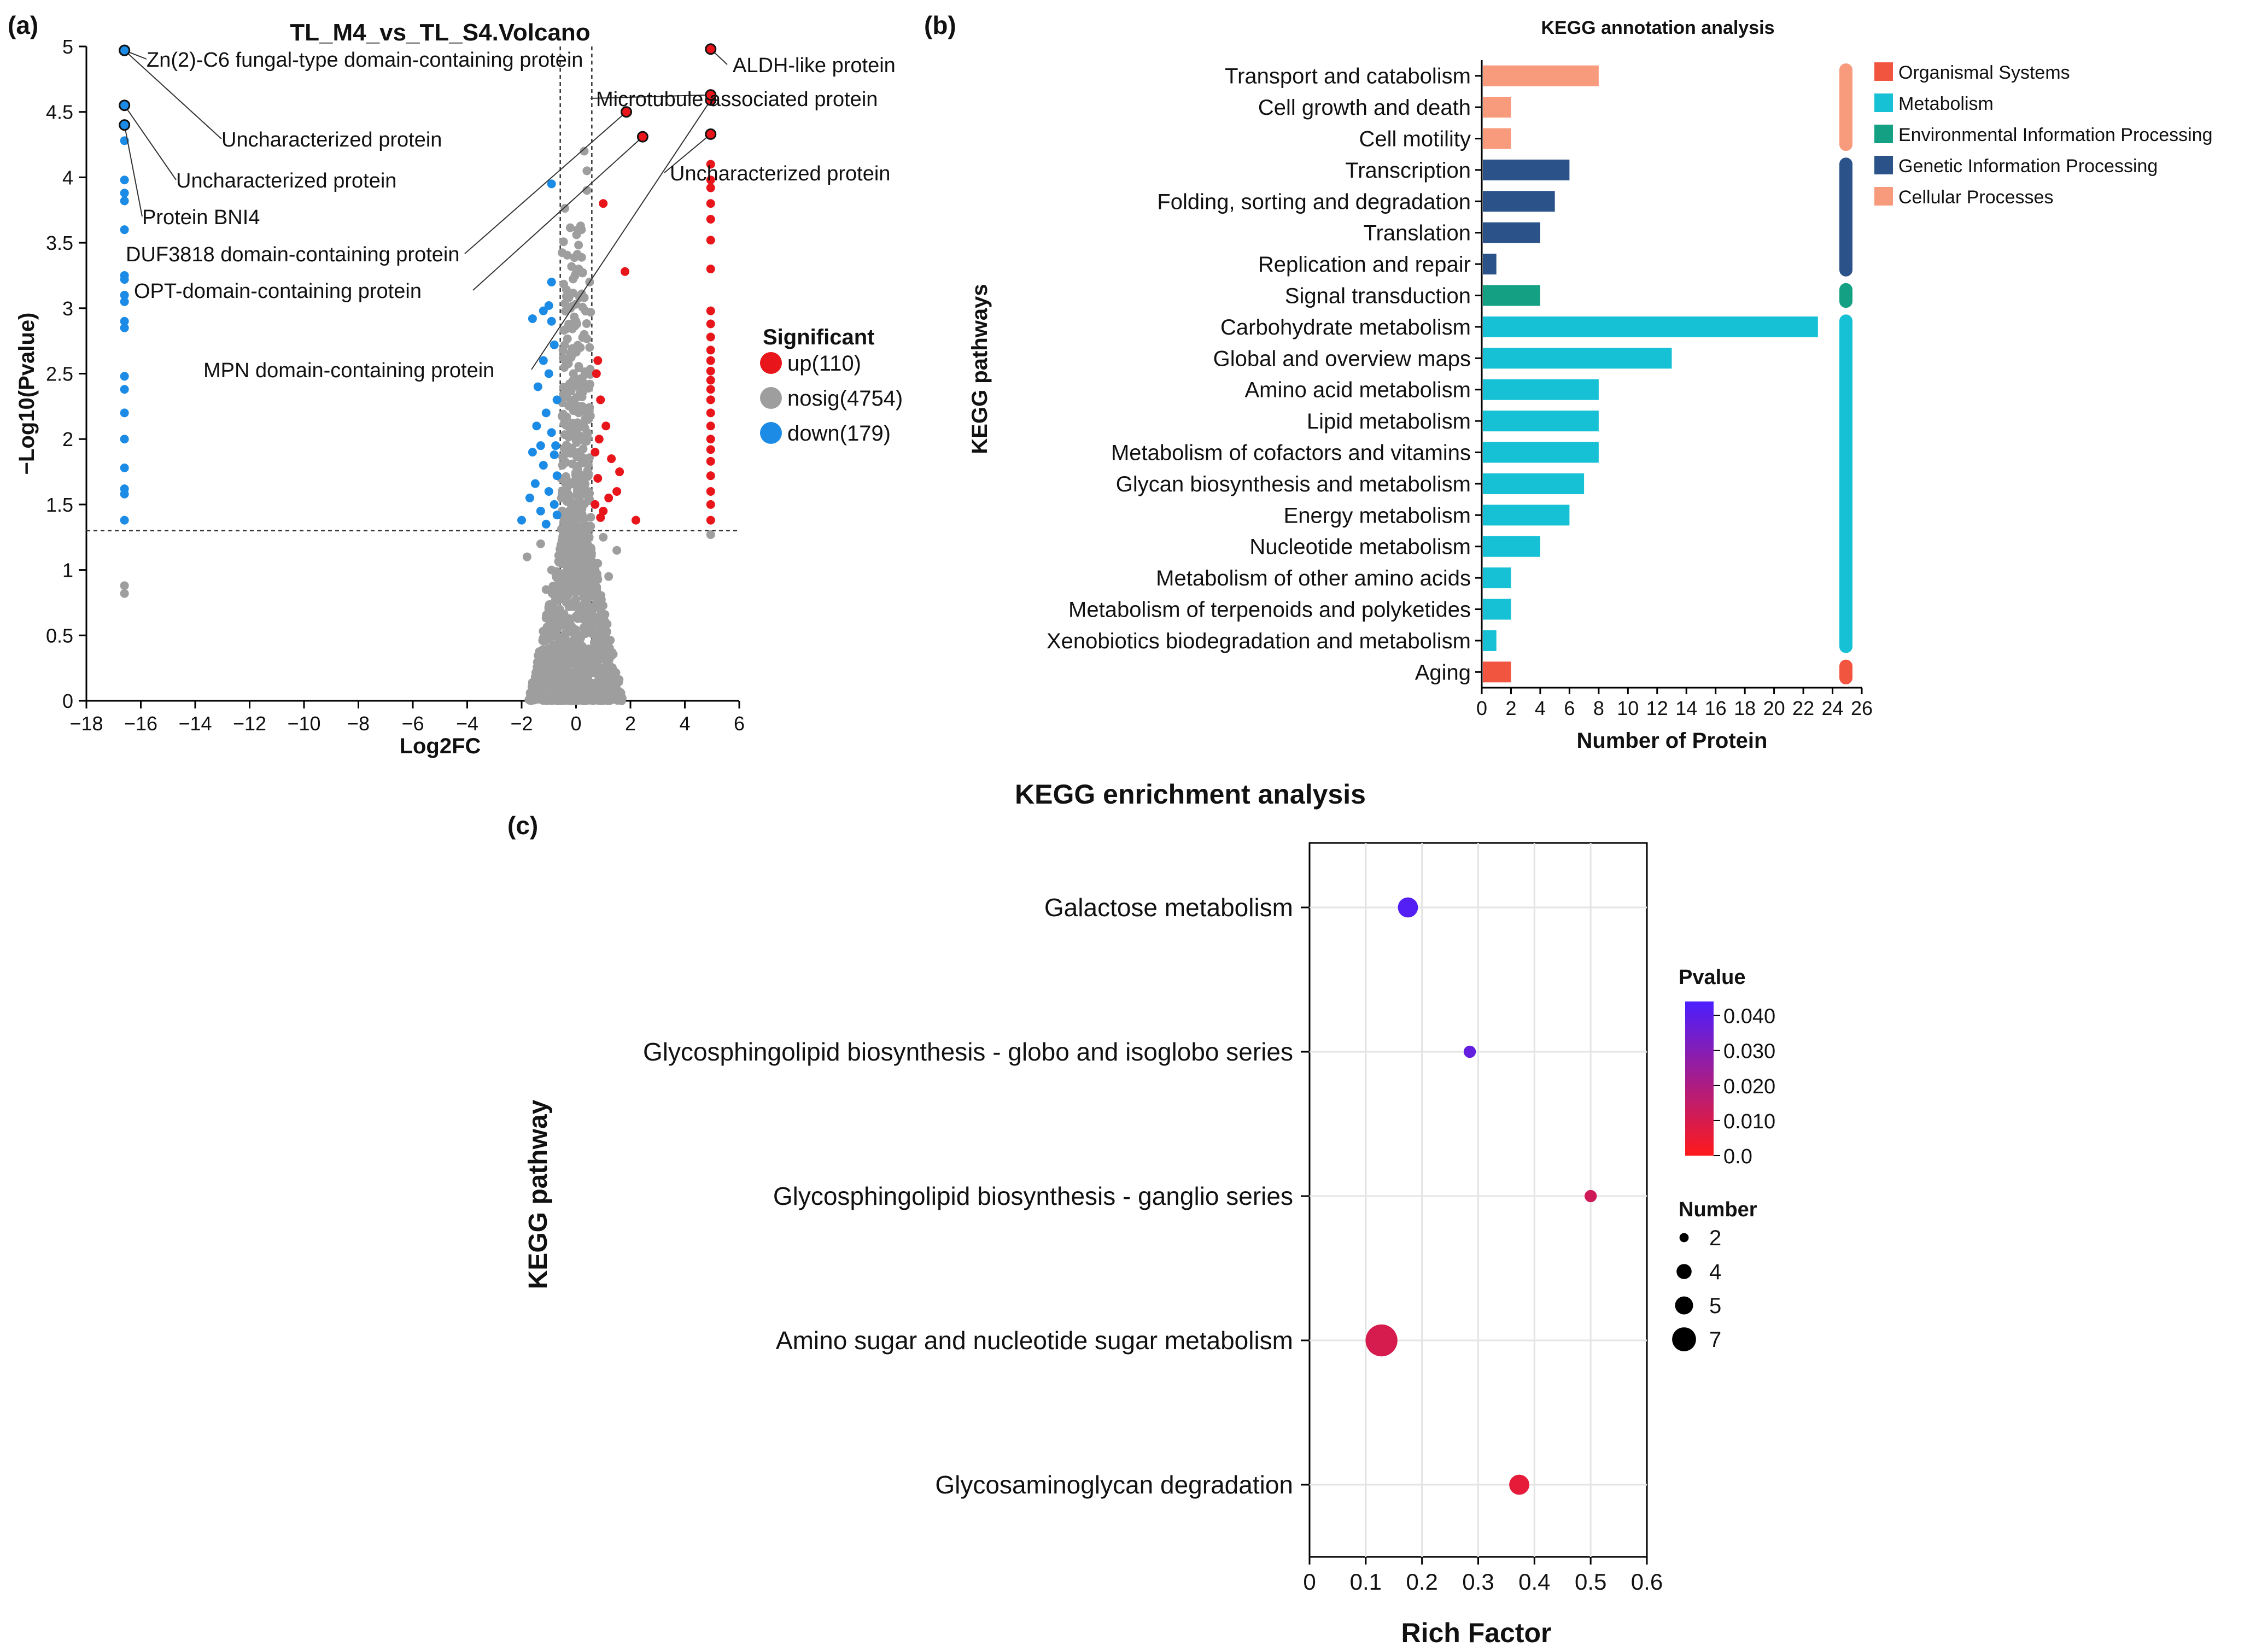  What do you see at coordinates (1314, 578) in the screenshot?
I see `pathway-category-label: Metabolism of other amino acids` at bounding box center [1314, 578].